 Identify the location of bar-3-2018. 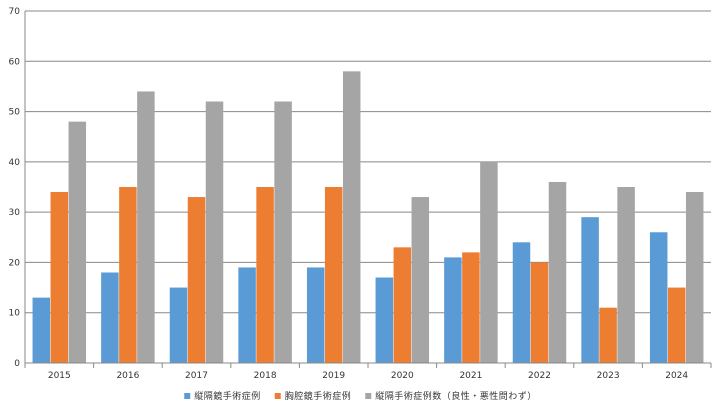
(283, 232).